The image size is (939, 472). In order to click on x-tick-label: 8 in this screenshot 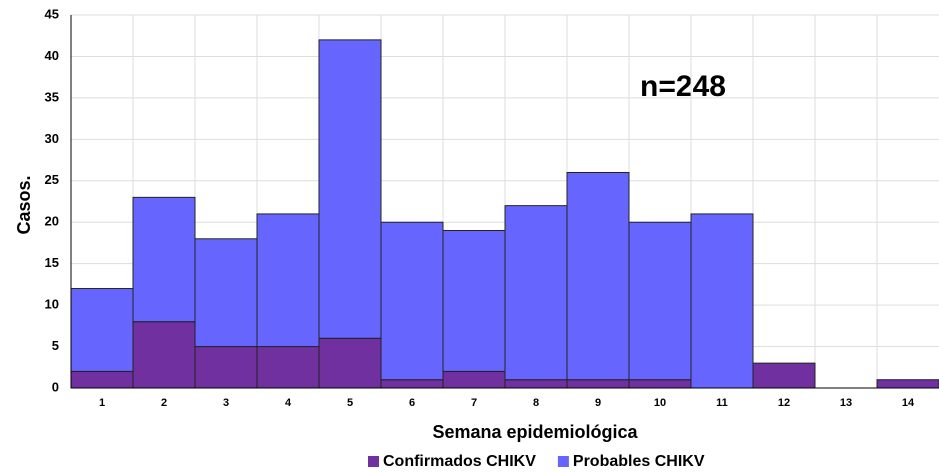, I will do `click(536, 403)`.